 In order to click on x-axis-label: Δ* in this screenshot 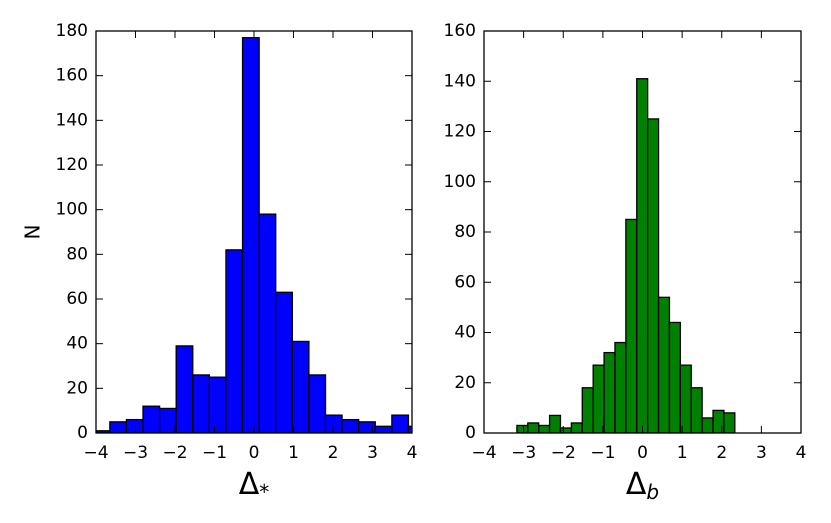, I will do `click(254, 485)`.